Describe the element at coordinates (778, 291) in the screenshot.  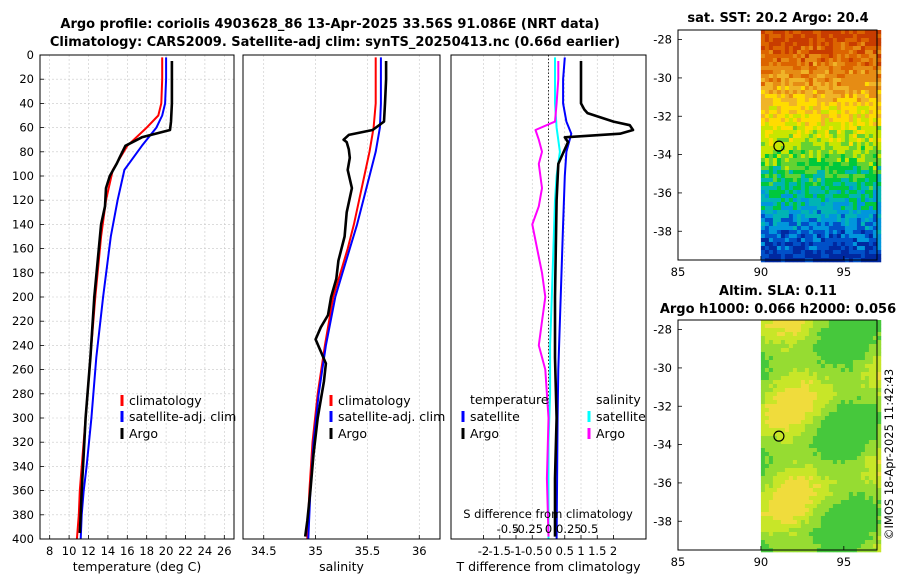
I see `sla-map-title-1: Altim. SLA: 0.11` at that location.